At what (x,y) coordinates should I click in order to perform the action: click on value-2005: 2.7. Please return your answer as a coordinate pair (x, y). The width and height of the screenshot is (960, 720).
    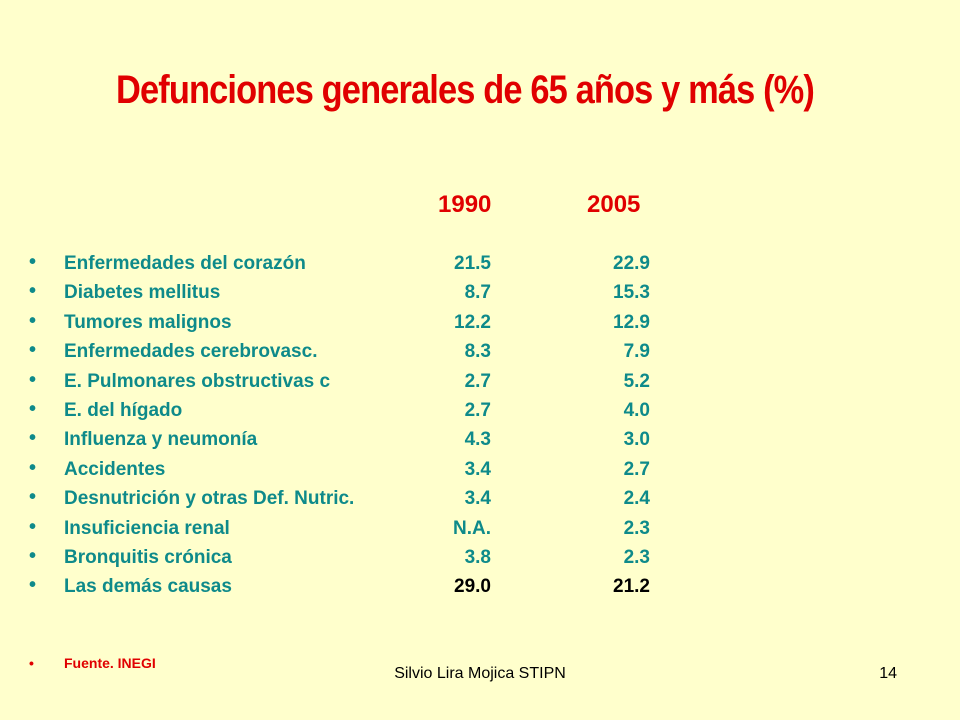
    Looking at the image, I should click on (636, 469).